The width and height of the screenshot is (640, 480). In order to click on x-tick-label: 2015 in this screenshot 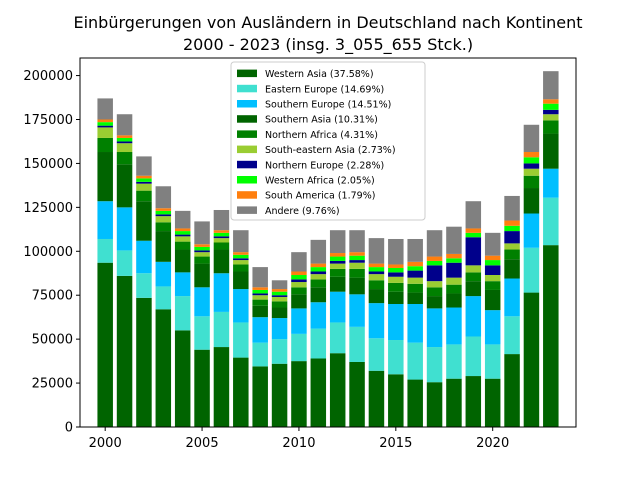, I will do `click(395, 443)`.